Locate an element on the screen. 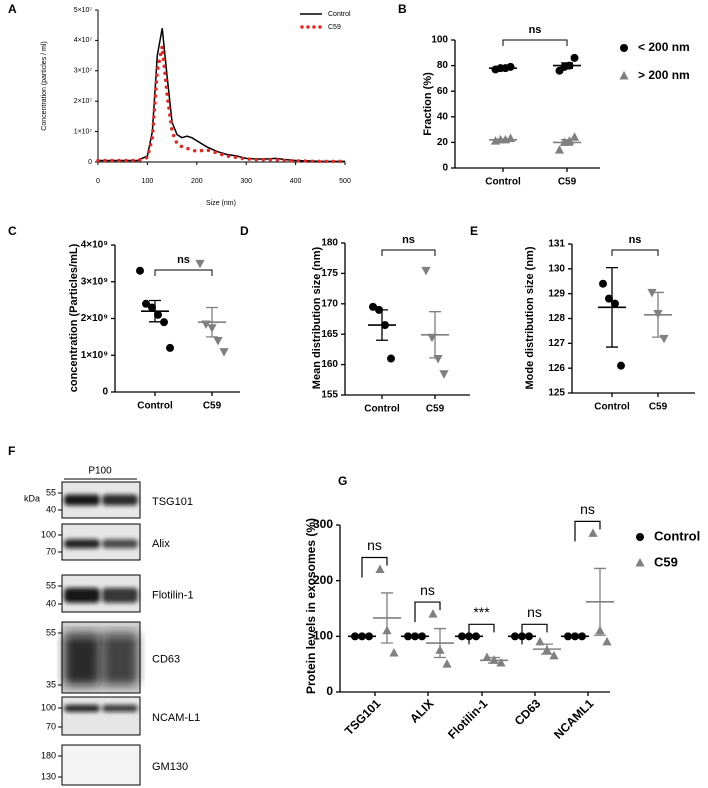  y-tick-label: 131 is located at coordinates (556, 244).